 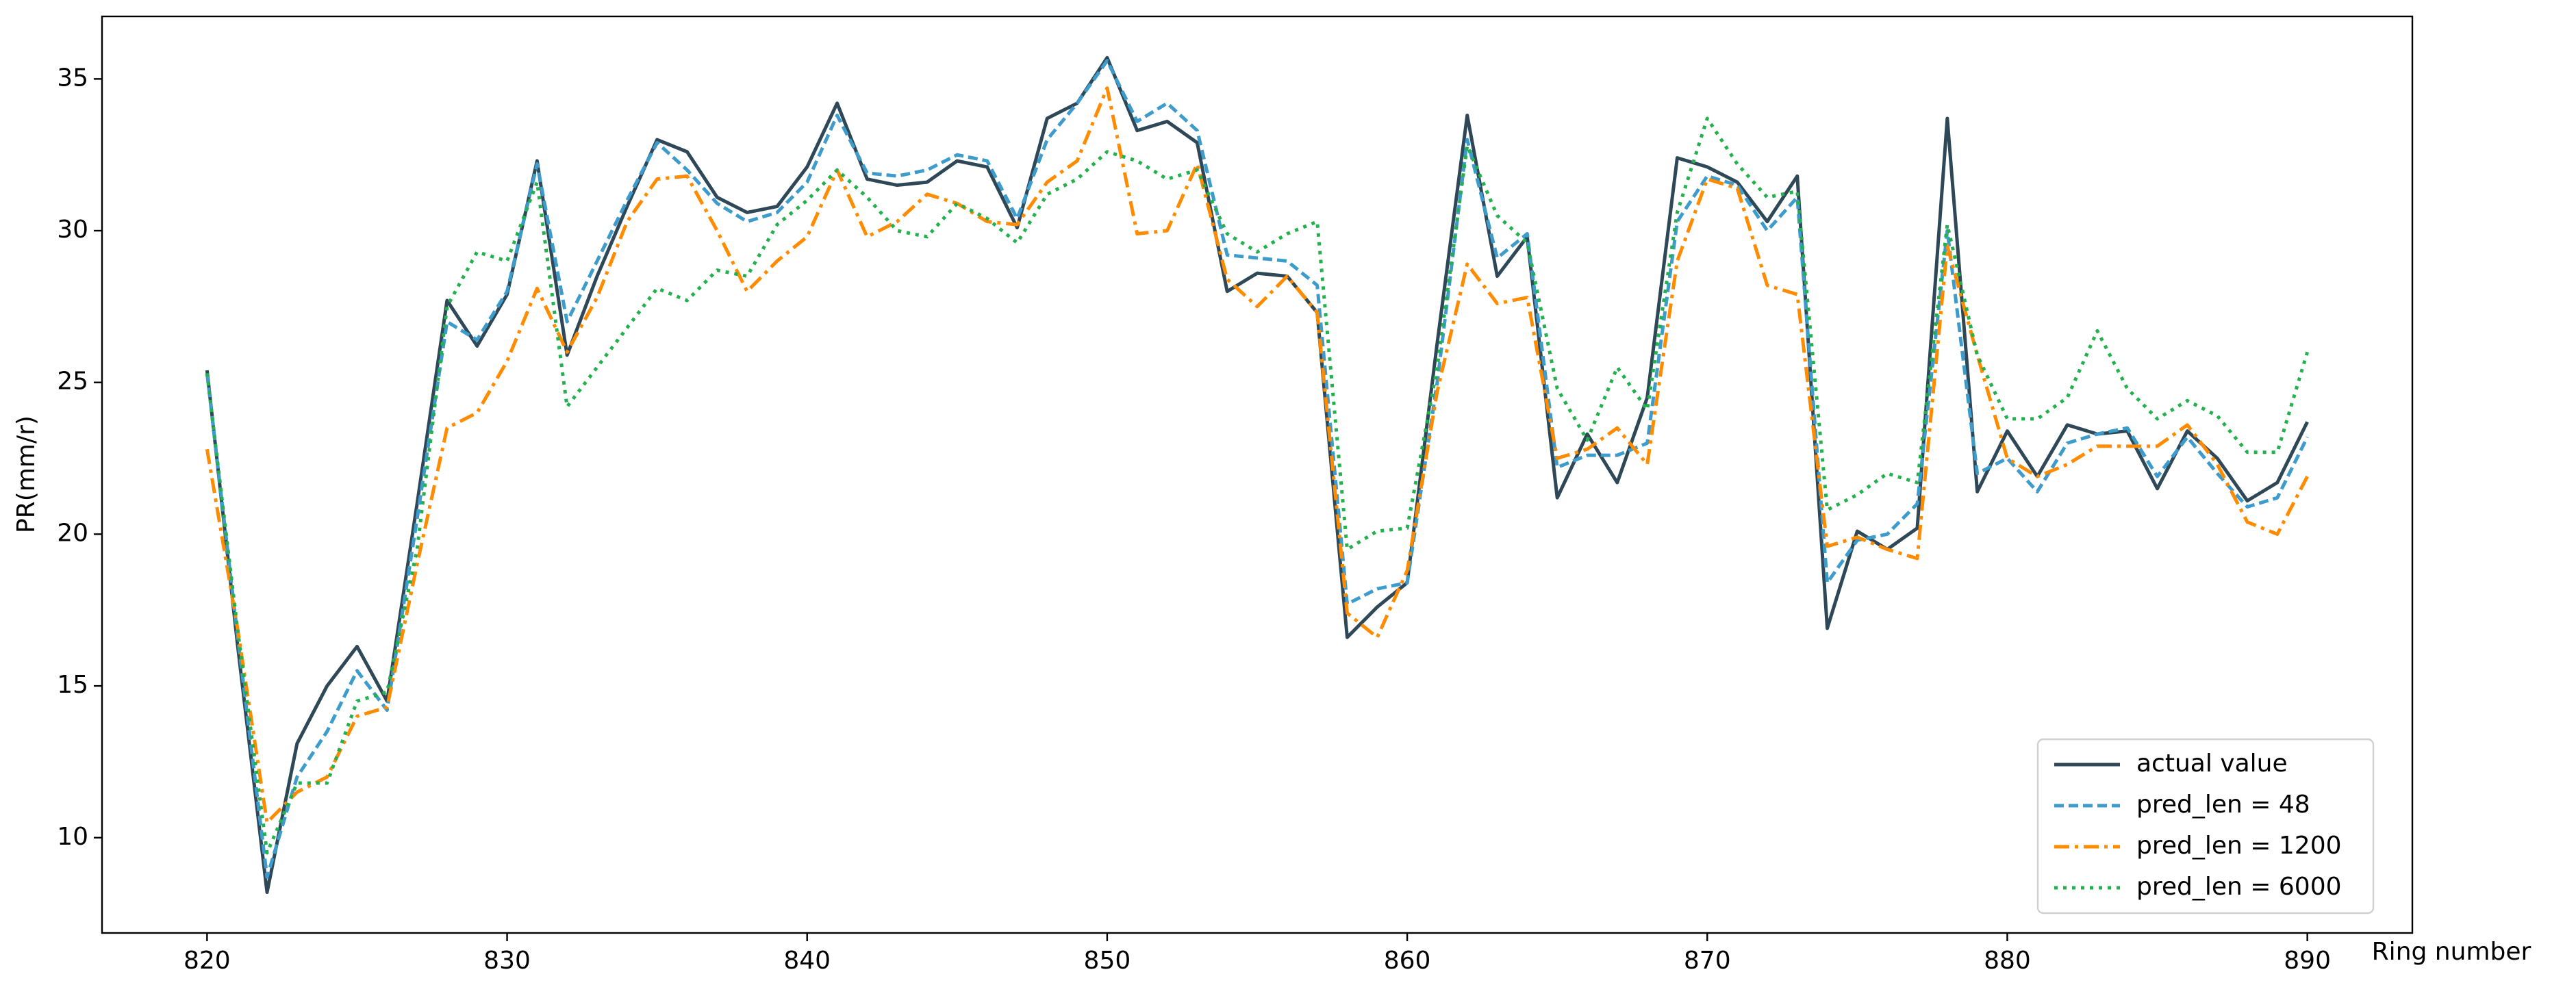 I want to click on x-tick-label: 840, so click(x=807, y=961).